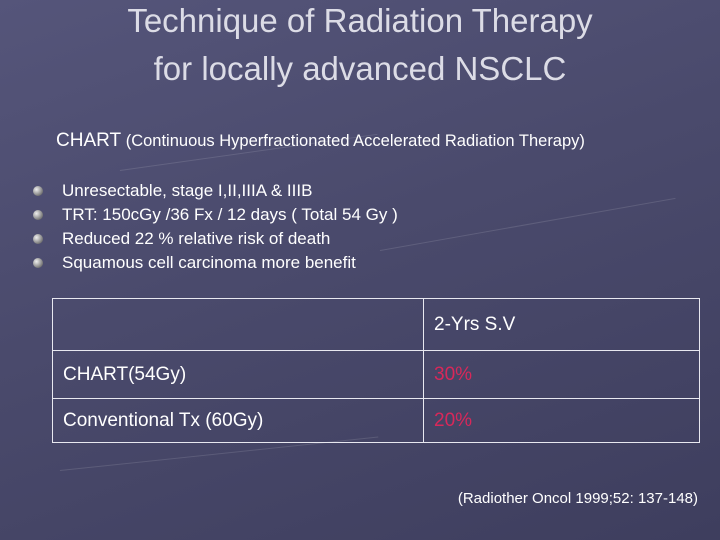 The image size is (720, 540). What do you see at coordinates (89, 140) in the screenshot?
I see `subtitle-term: CHART` at bounding box center [89, 140].